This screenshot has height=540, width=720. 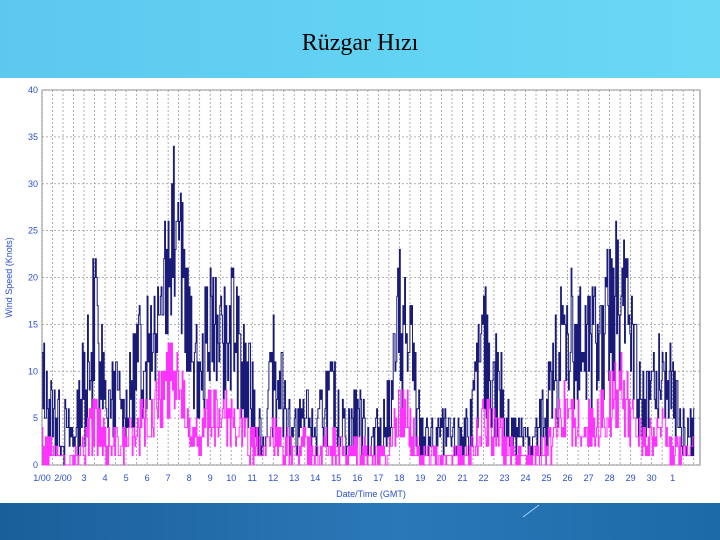 I want to click on x-tick-label: 3, so click(x=84, y=478).